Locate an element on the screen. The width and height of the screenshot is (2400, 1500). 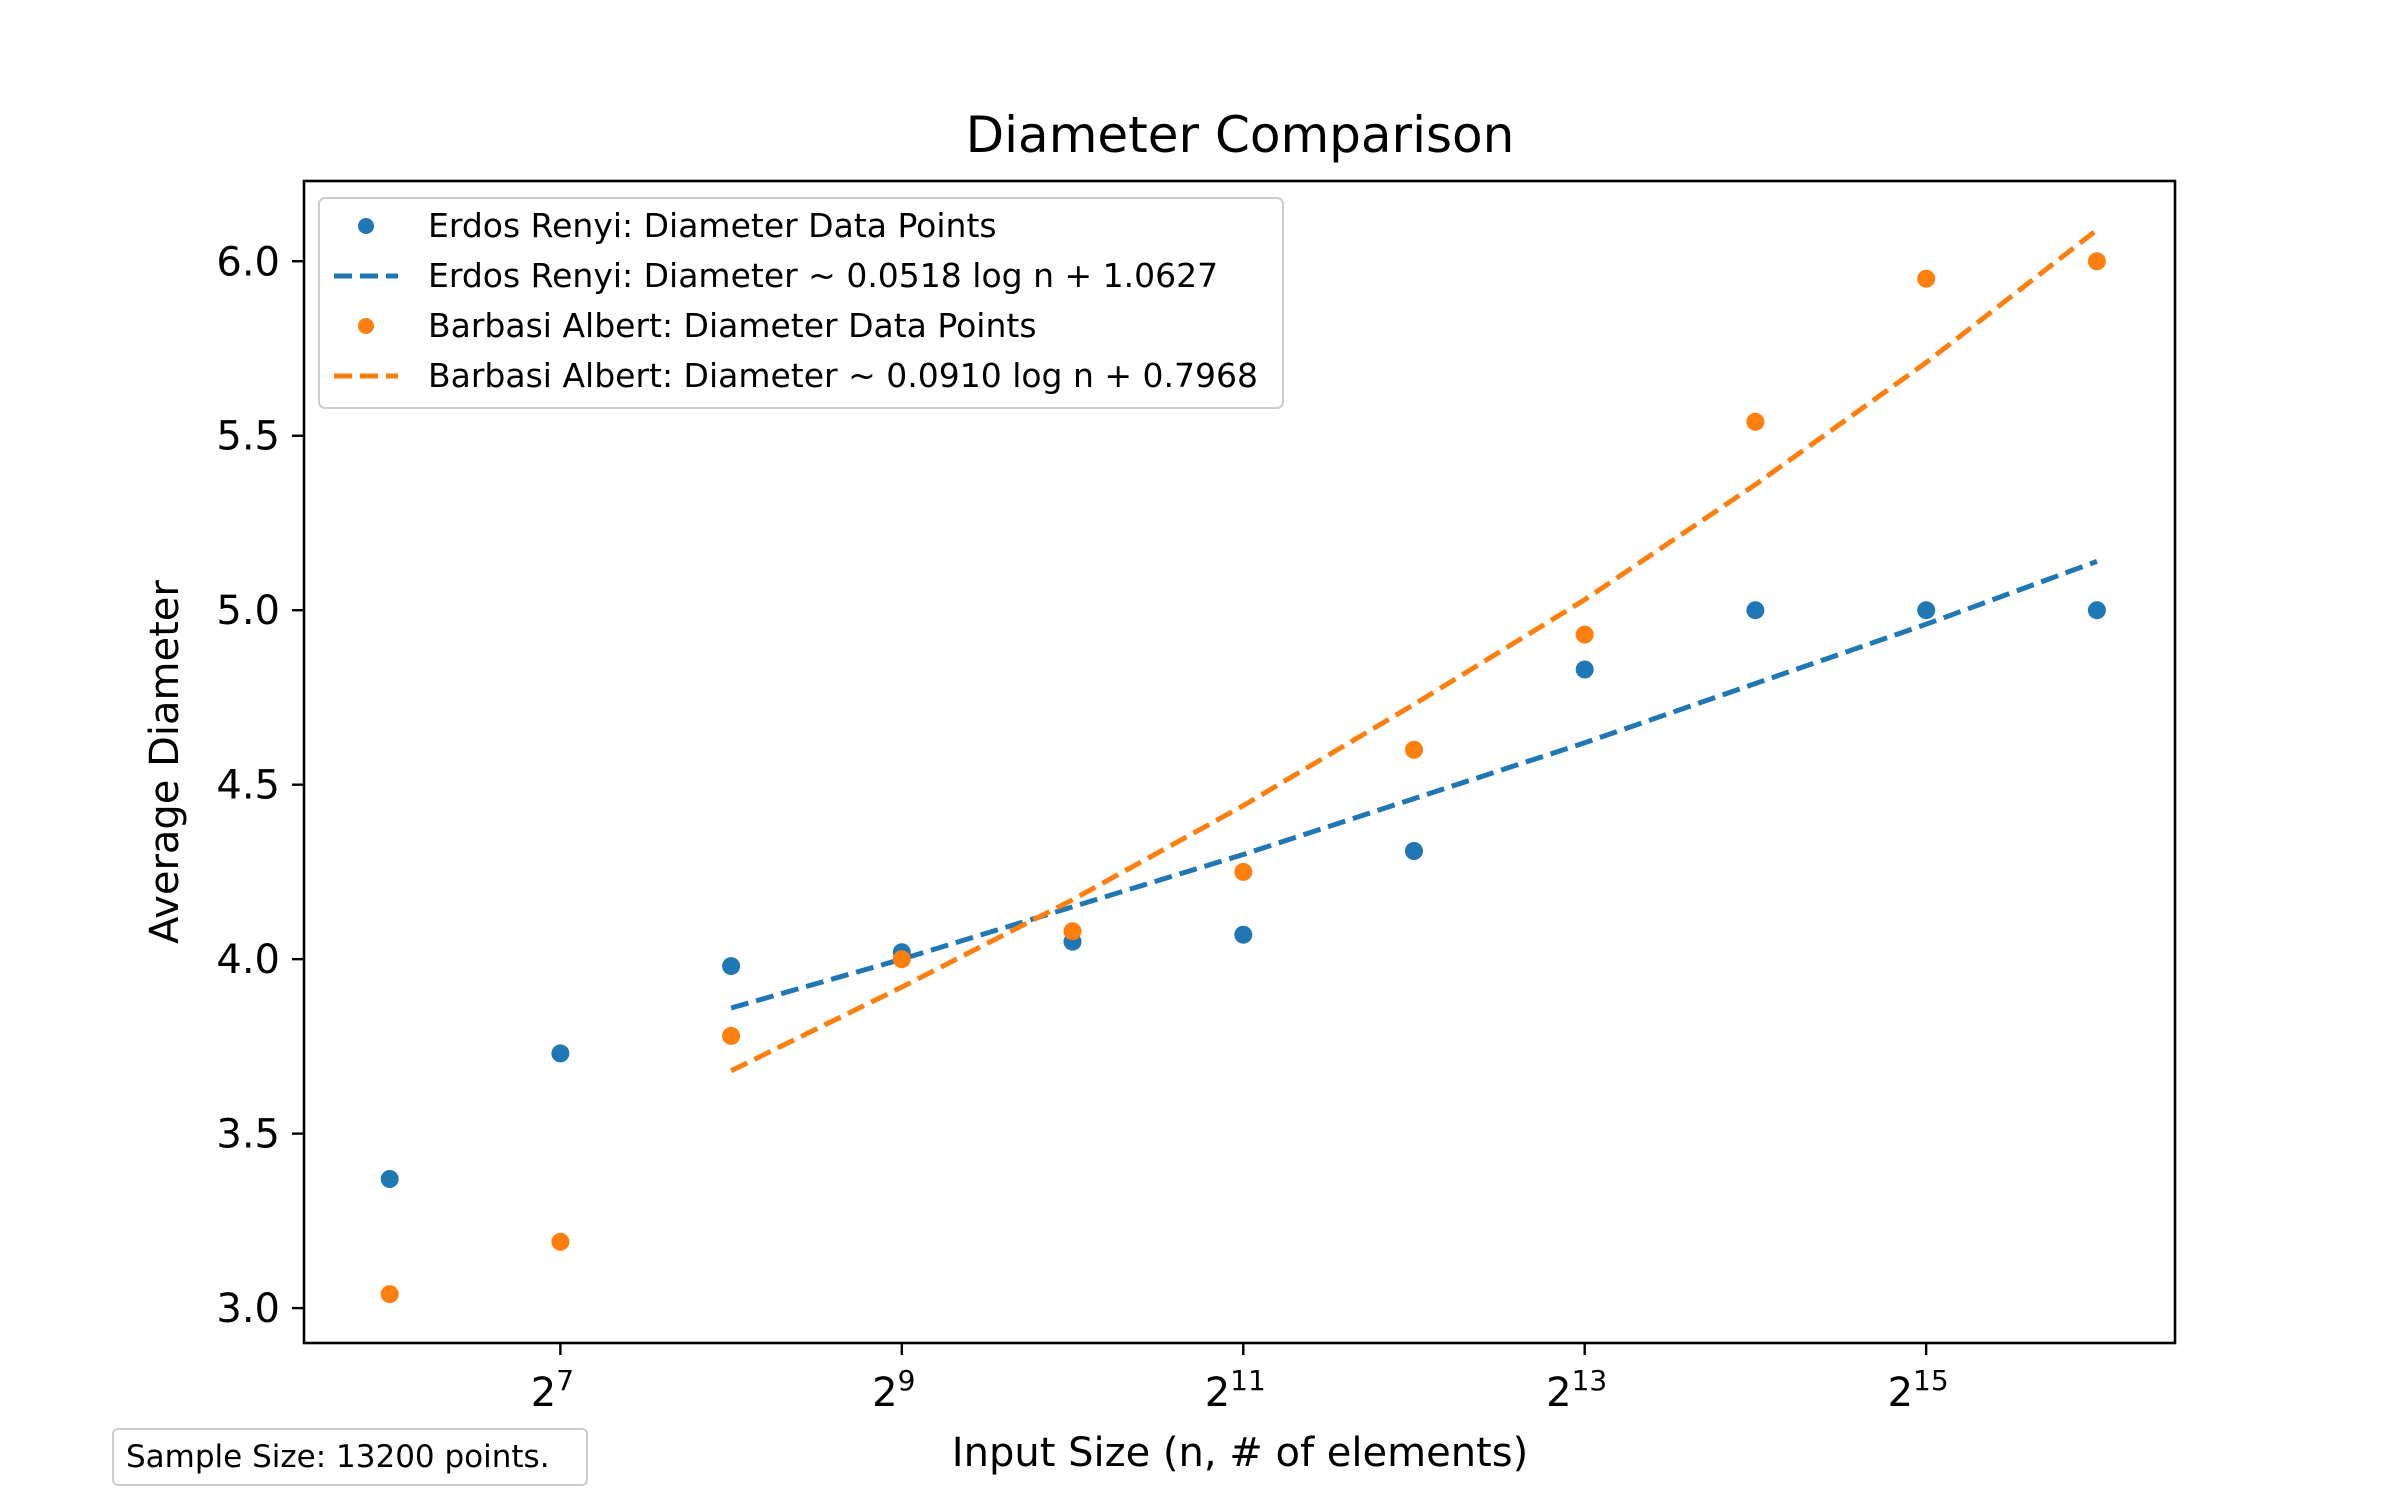
x-tick-label: 211 is located at coordinates (1235, 1390).